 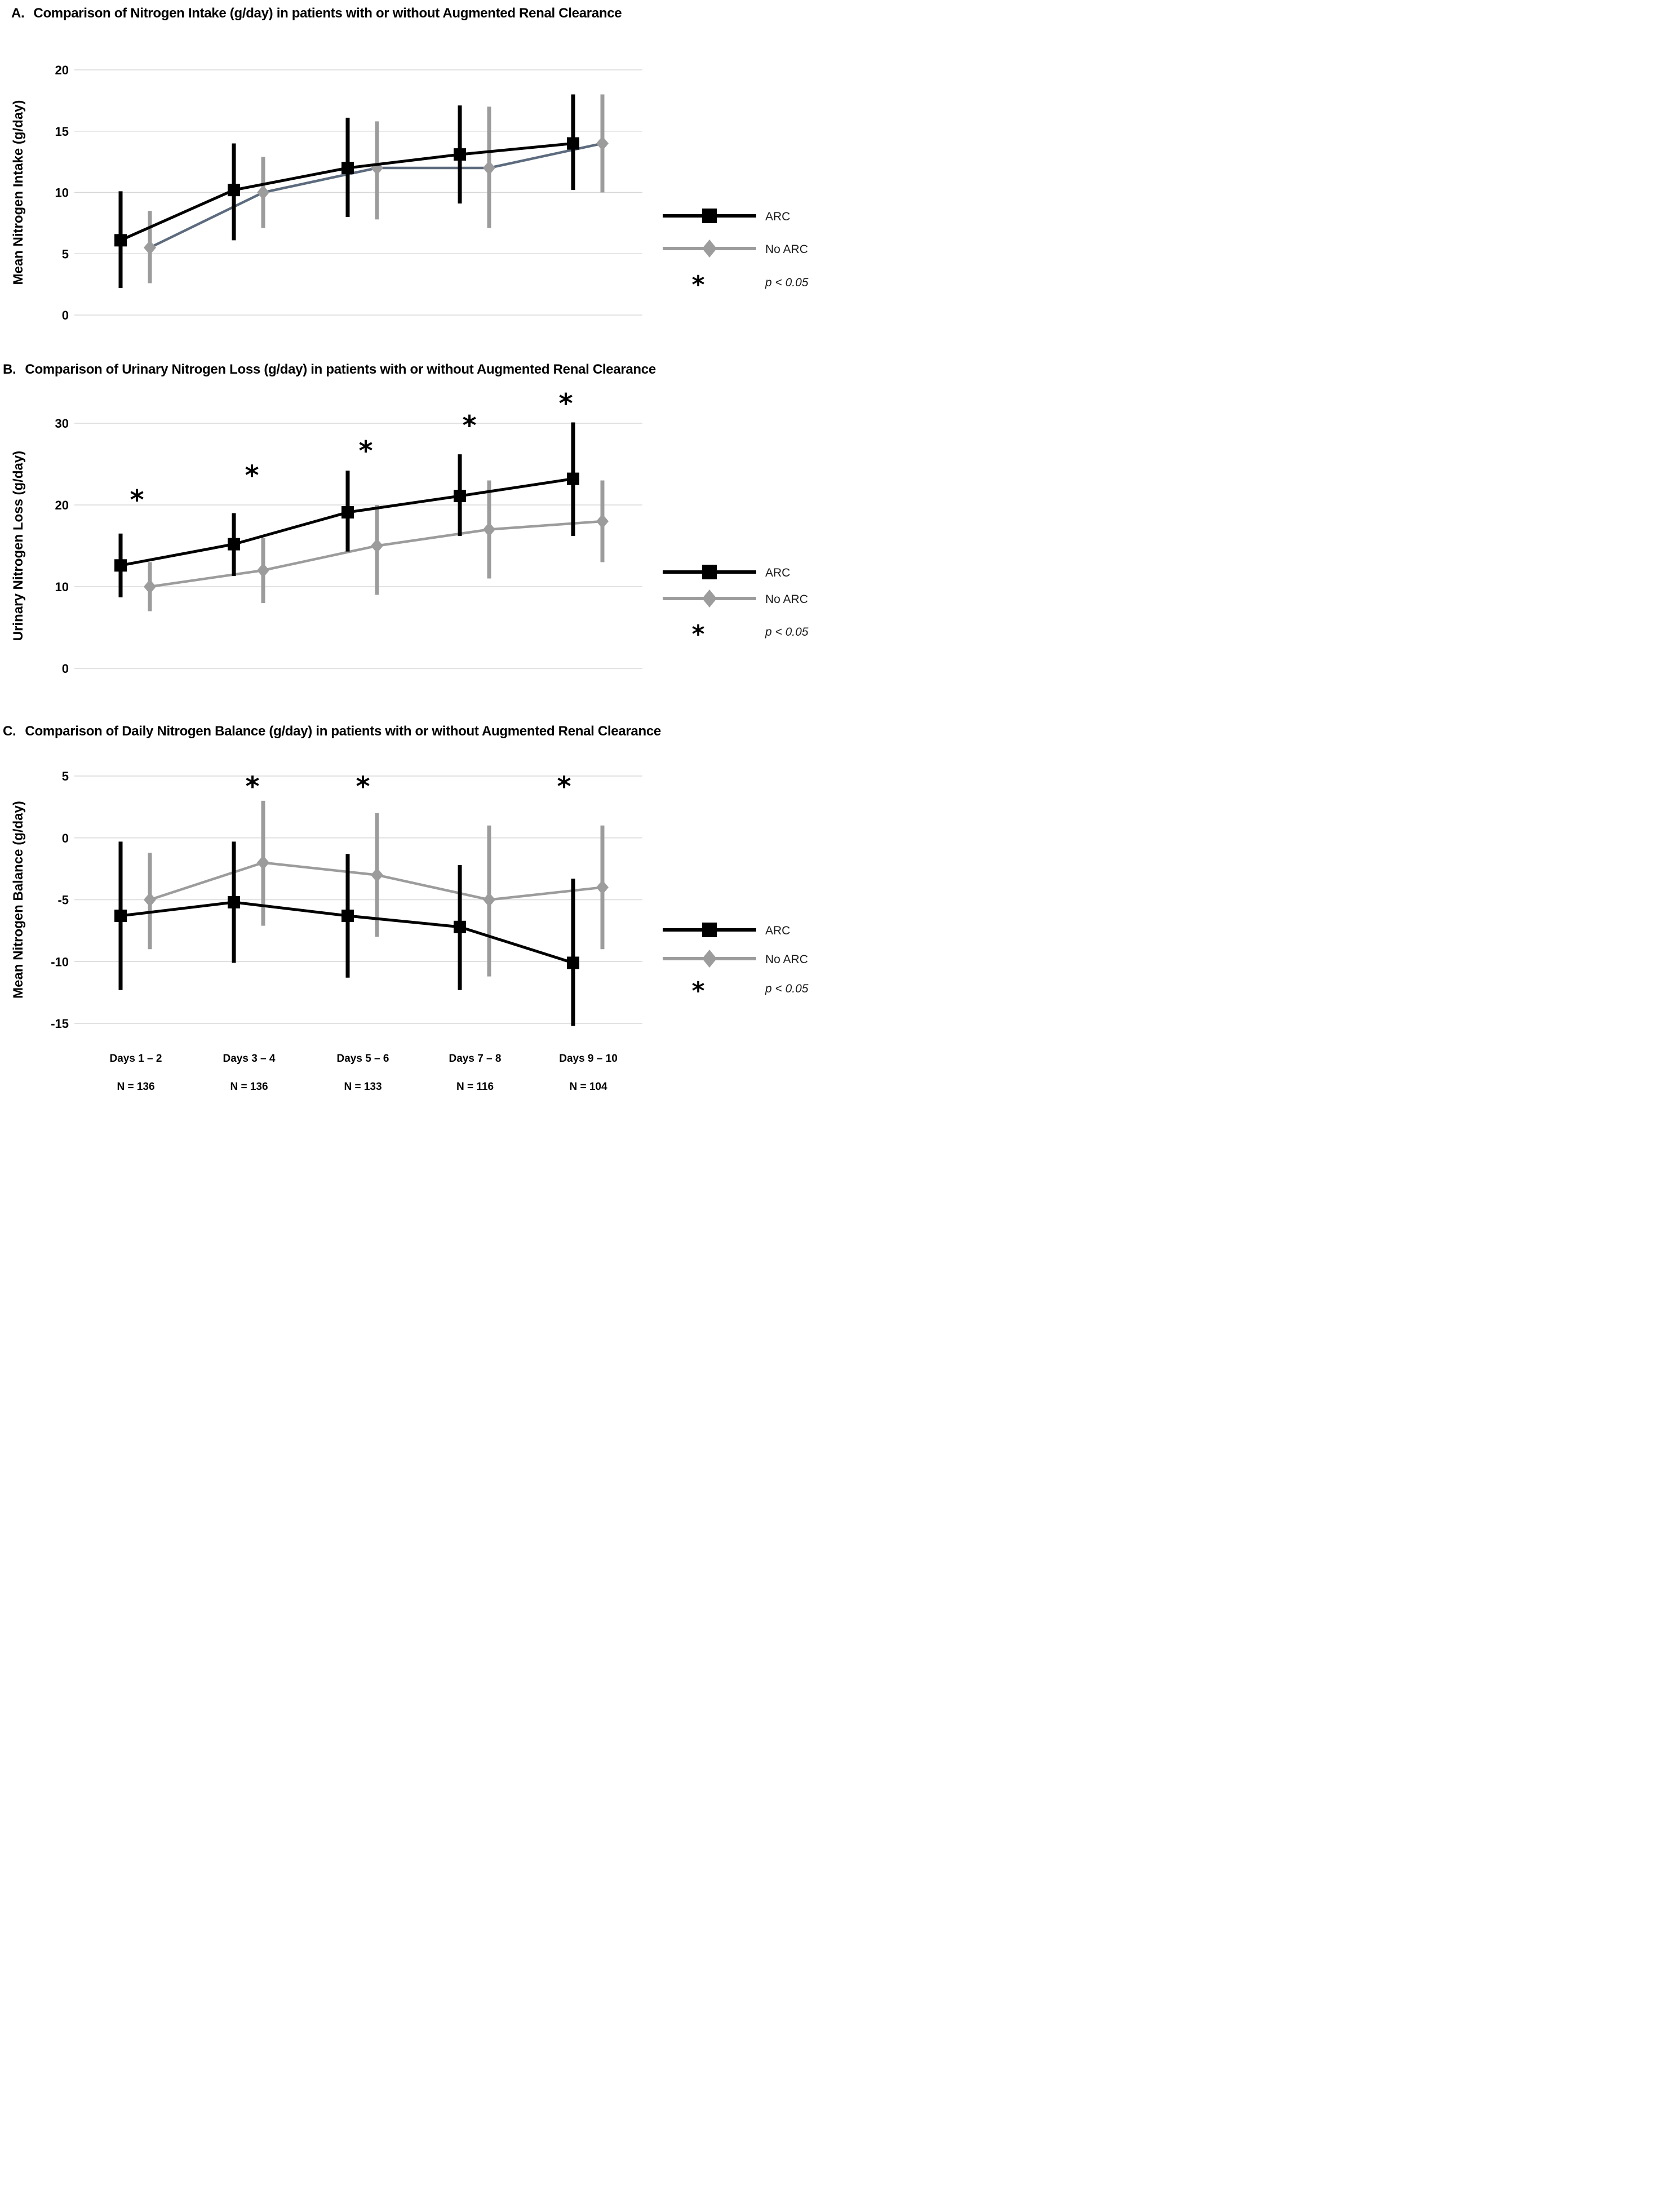 I want to click on panel-b-ytick-20: 20, so click(x=62, y=505).